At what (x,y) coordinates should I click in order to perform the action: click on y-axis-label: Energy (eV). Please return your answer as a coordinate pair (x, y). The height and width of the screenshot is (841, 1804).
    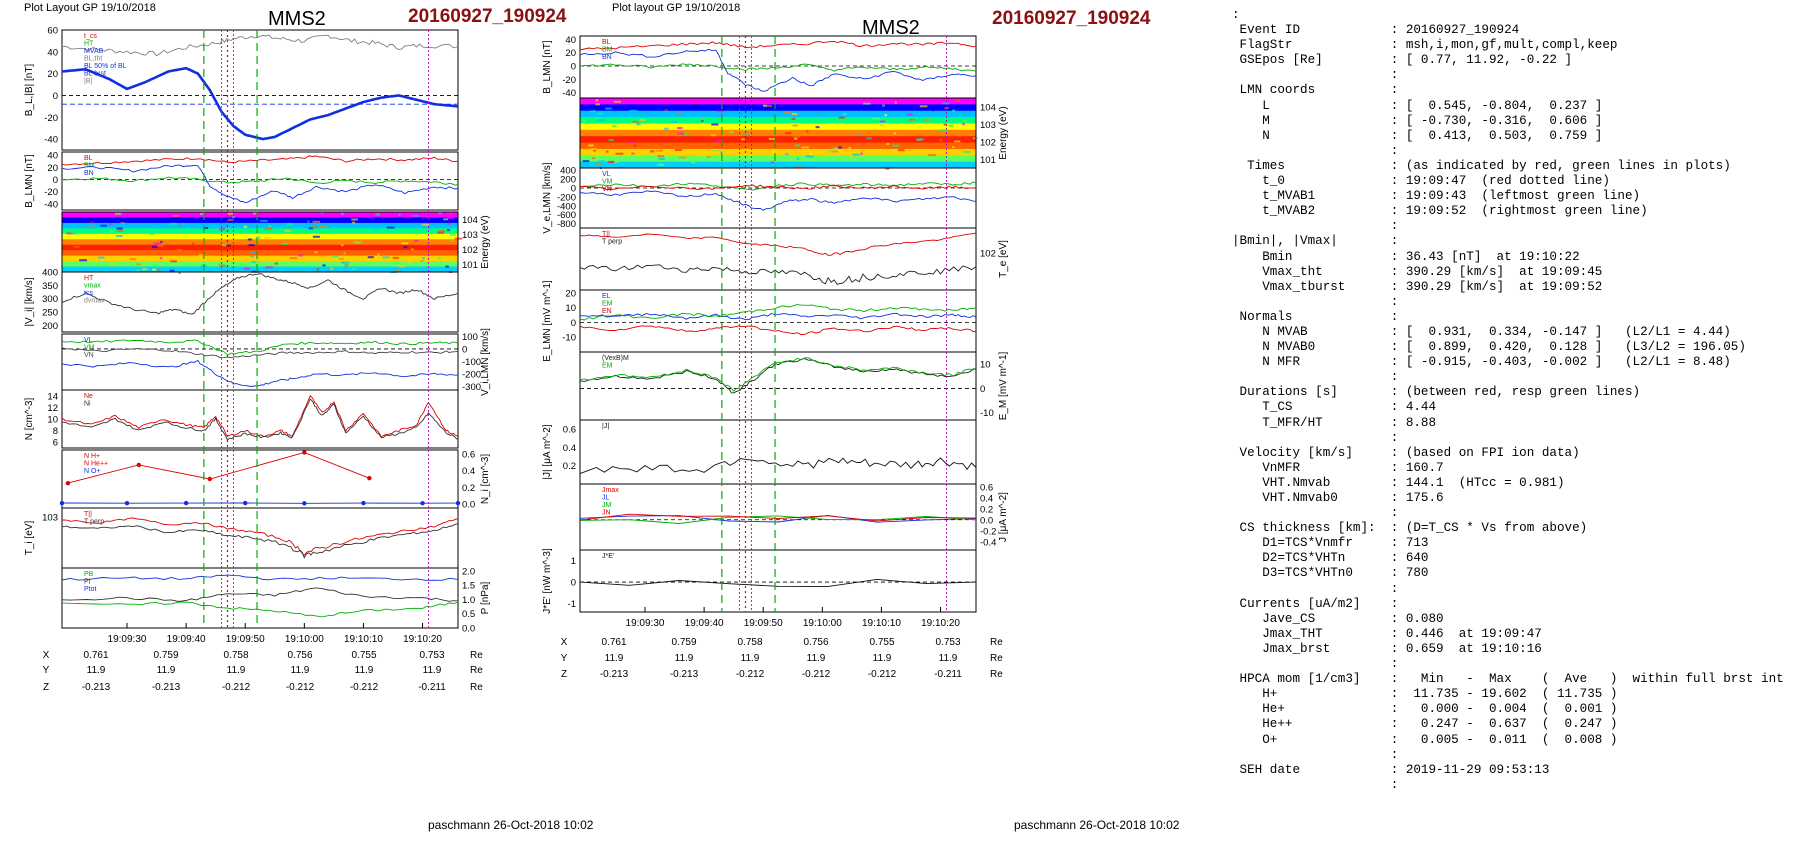
    Looking at the image, I should click on (485, 241).